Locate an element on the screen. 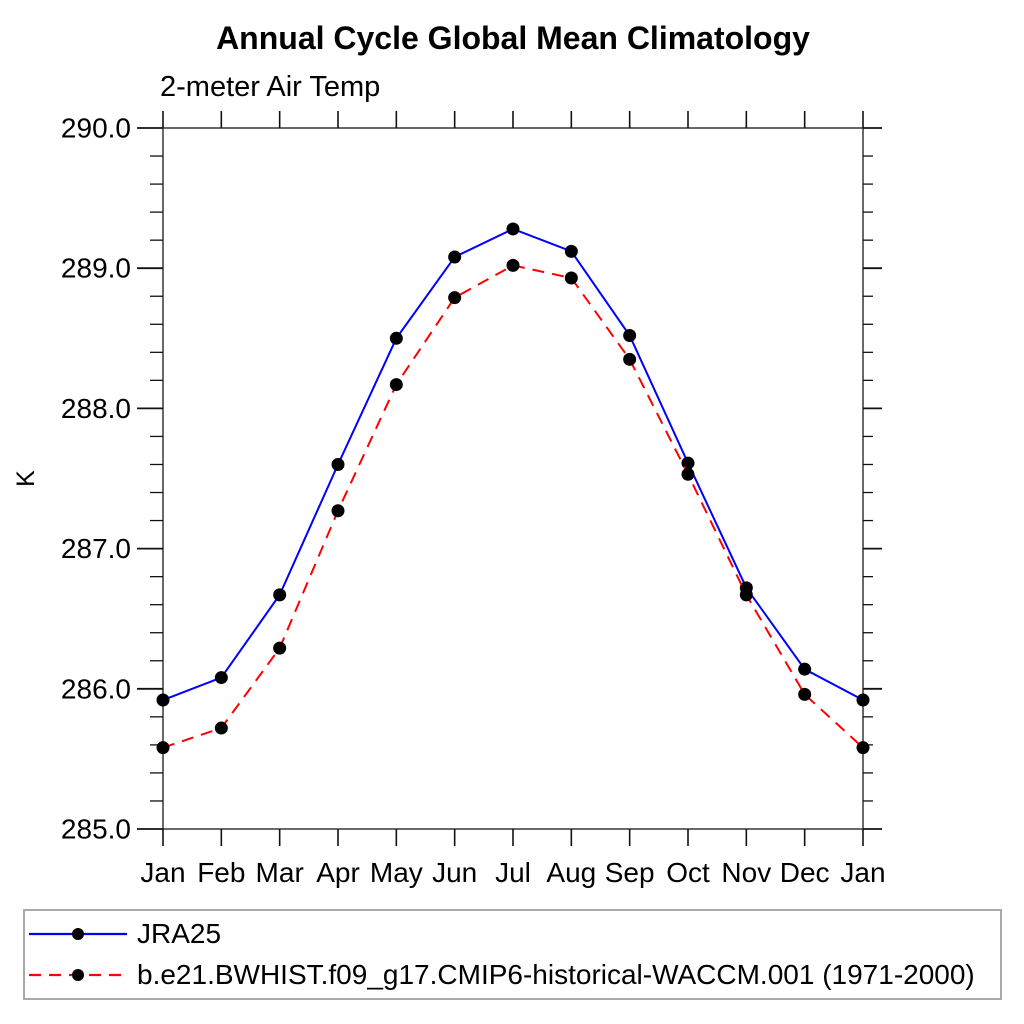  x-tick-label: Apr is located at coordinates (338, 872).